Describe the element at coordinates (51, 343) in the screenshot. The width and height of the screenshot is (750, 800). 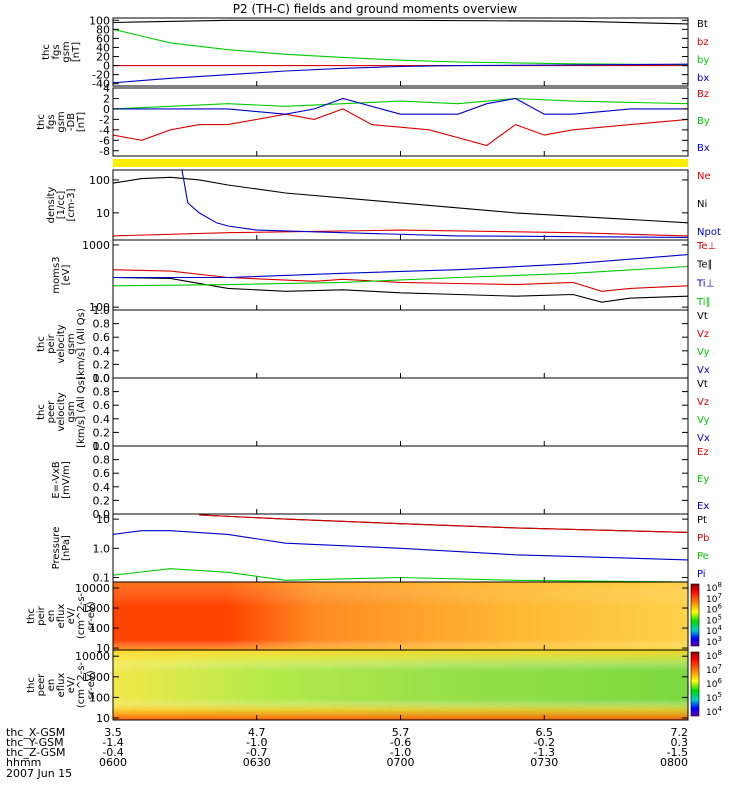
I see `y-axis-label: peir` at that location.